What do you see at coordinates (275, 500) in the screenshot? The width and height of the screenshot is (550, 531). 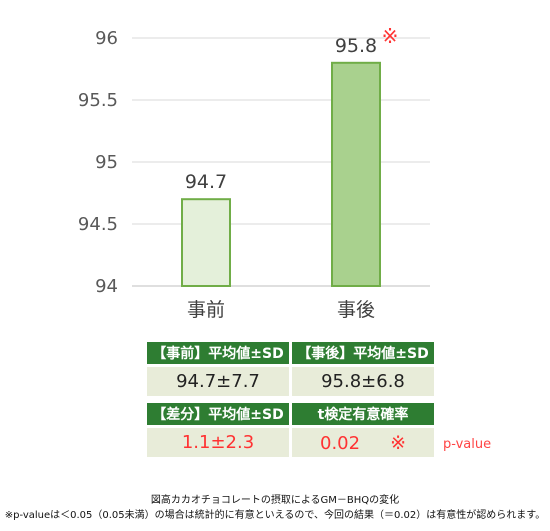 I see `figure-caption: 図高カカオチョコレートの摂取によるGM－BHQの変化` at bounding box center [275, 500].